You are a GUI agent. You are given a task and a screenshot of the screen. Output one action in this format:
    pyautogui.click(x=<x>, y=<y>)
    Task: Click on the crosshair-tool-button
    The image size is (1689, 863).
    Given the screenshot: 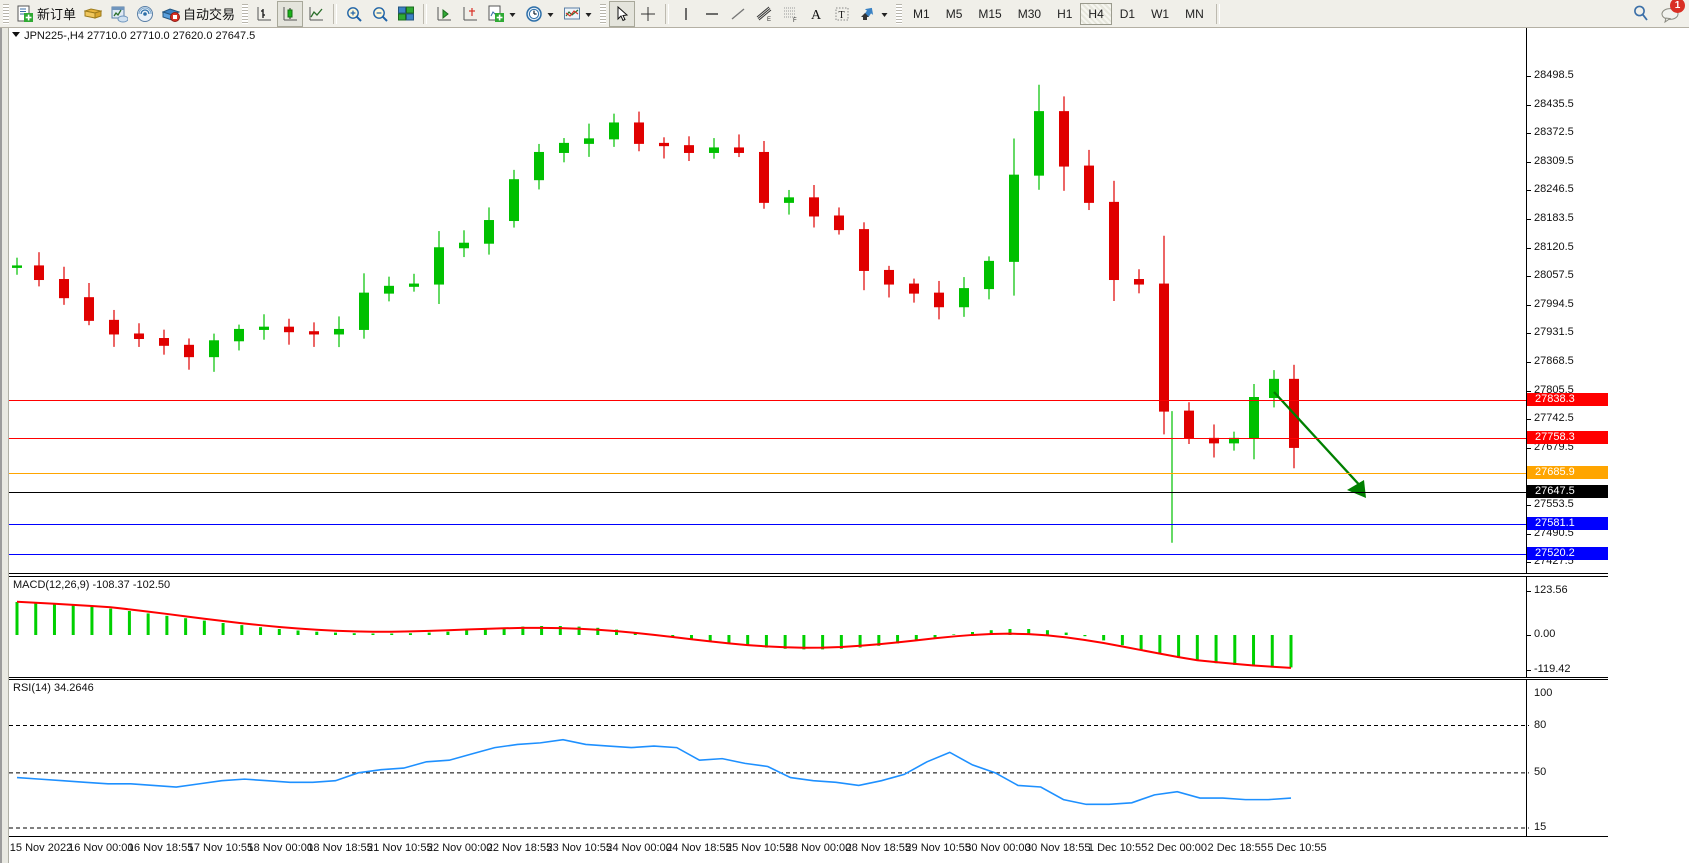 What is the action you would take?
    pyautogui.click(x=648, y=14)
    